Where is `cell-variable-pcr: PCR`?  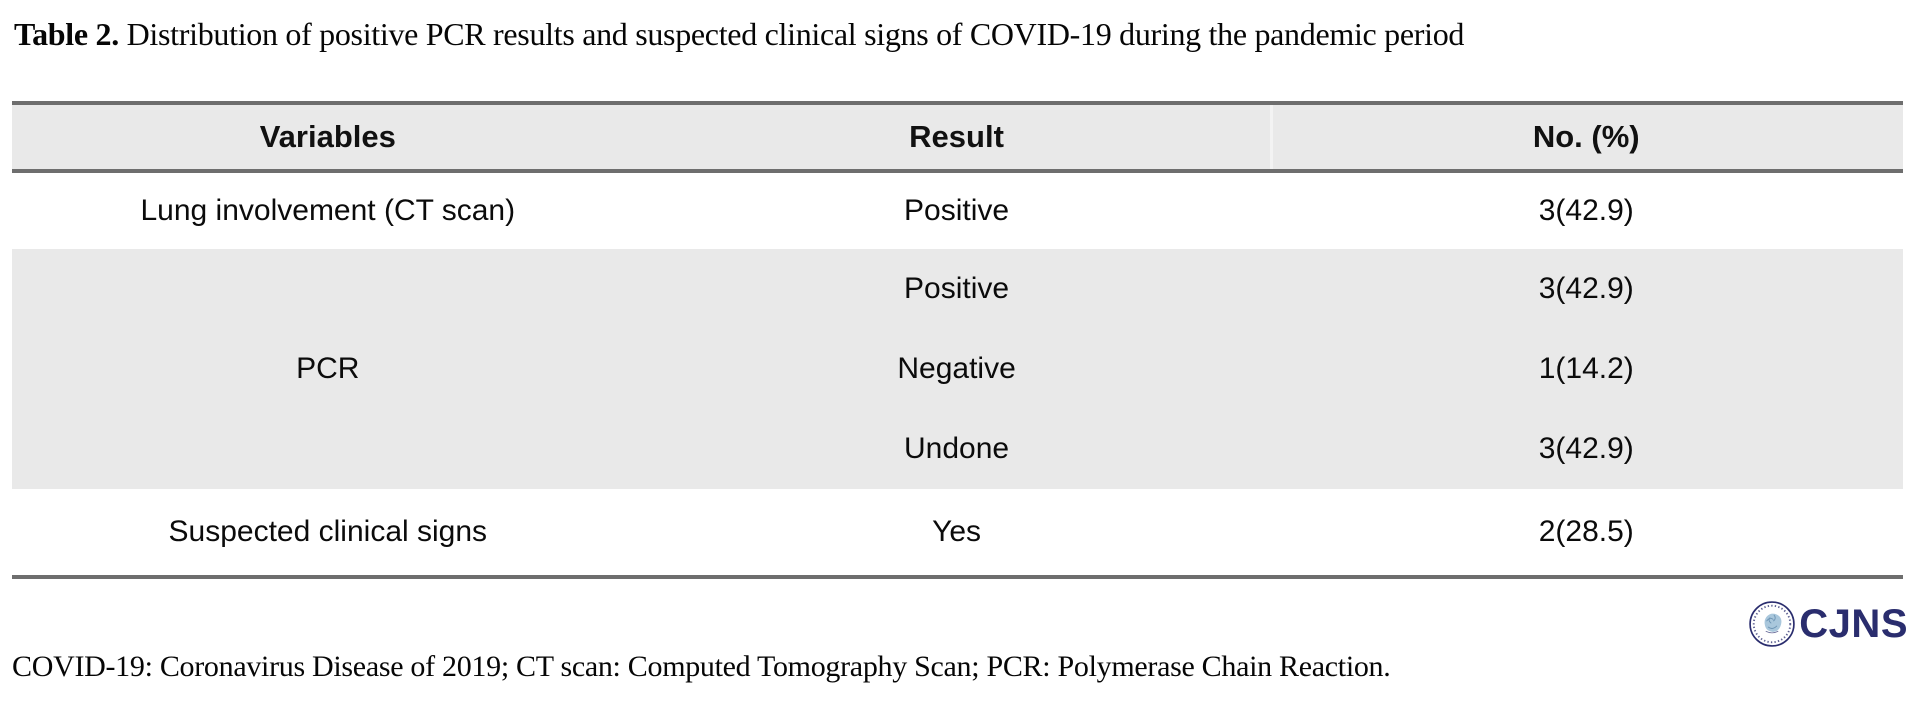
cell-variable-pcr: PCR is located at coordinates (328, 369).